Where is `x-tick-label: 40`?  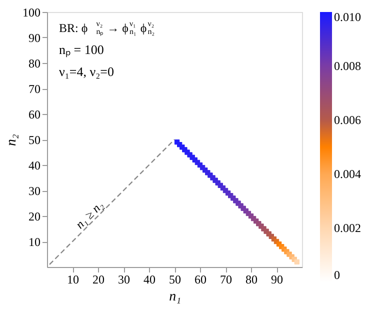
x-tick-label: 40 is located at coordinates (150, 279).